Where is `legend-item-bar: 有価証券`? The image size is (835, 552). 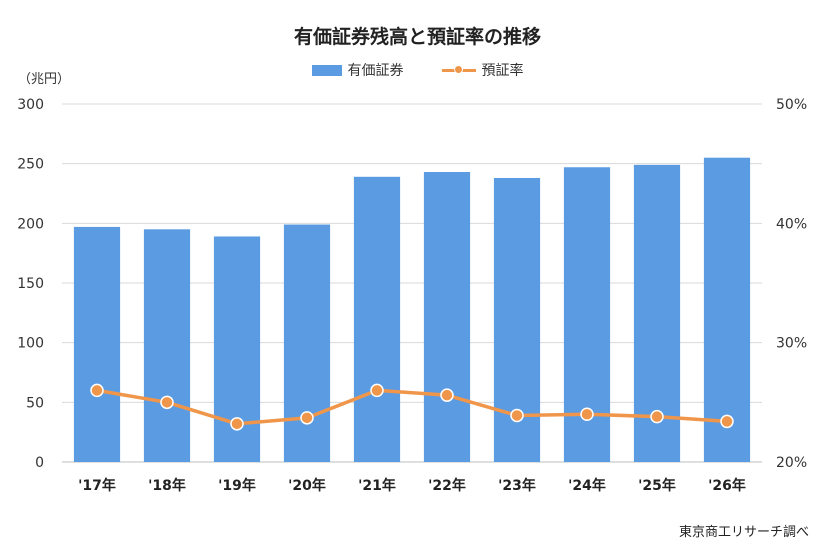
legend-item-bar: 有価証券 is located at coordinates (357, 70).